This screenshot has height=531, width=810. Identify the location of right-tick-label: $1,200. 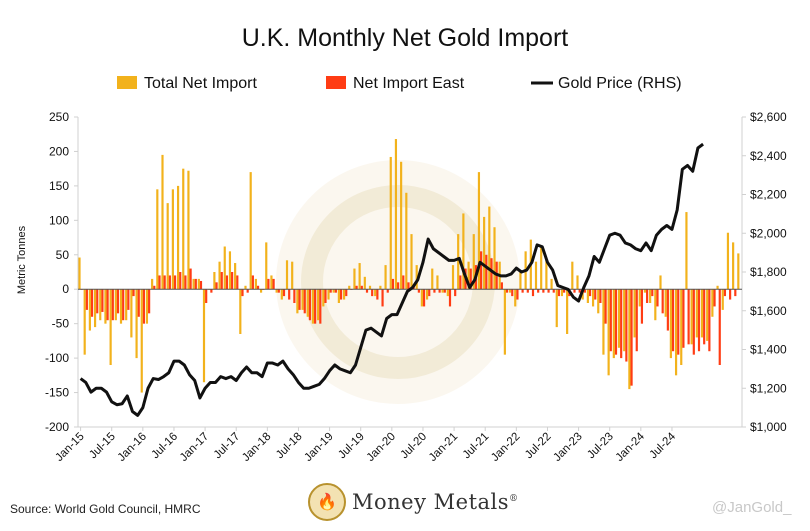
(768, 388).